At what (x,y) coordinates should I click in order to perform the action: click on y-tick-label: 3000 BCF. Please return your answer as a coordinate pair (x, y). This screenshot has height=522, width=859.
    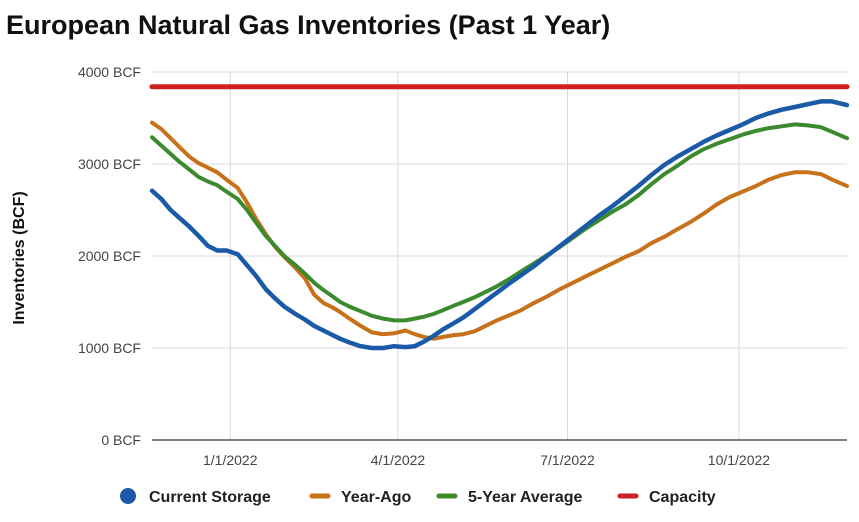
    Looking at the image, I should click on (109, 164).